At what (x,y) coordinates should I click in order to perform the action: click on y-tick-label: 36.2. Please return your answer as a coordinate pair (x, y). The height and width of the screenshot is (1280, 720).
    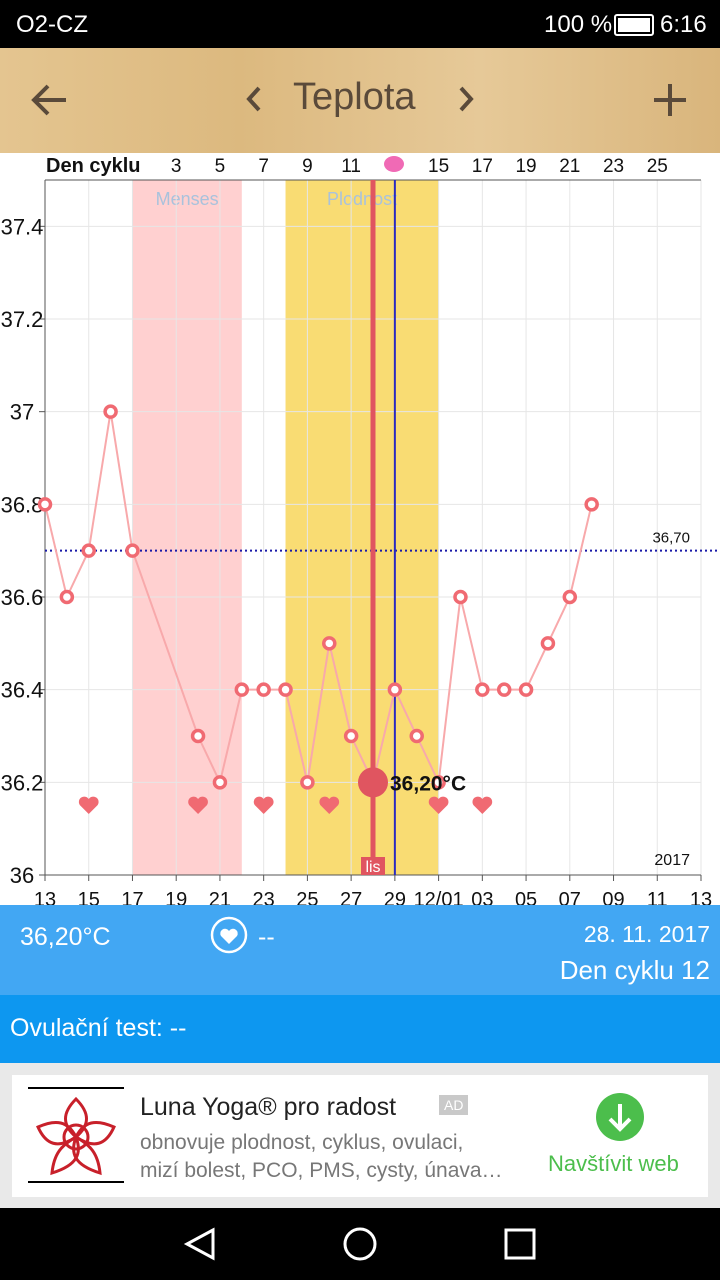
    Looking at the image, I should click on (22, 782).